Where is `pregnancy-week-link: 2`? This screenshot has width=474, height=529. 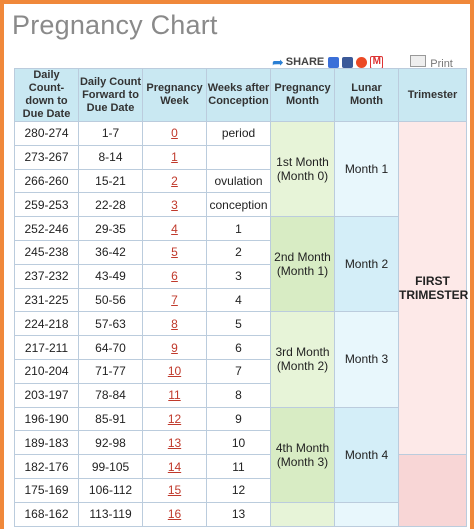 pregnancy-week-link: 2 is located at coordinates (174, 180).